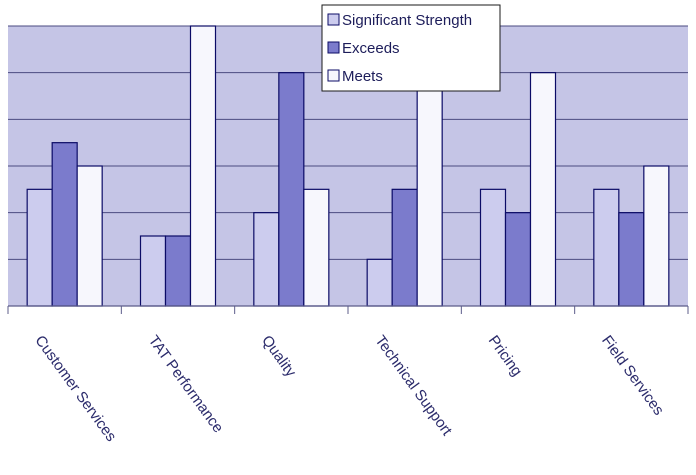 The height and width of the screenshot is (475, 696). What do you see at coordinates (505, 355) in the screenshot?
I see `category-label: Pricing` at bounding box center [505, 355].